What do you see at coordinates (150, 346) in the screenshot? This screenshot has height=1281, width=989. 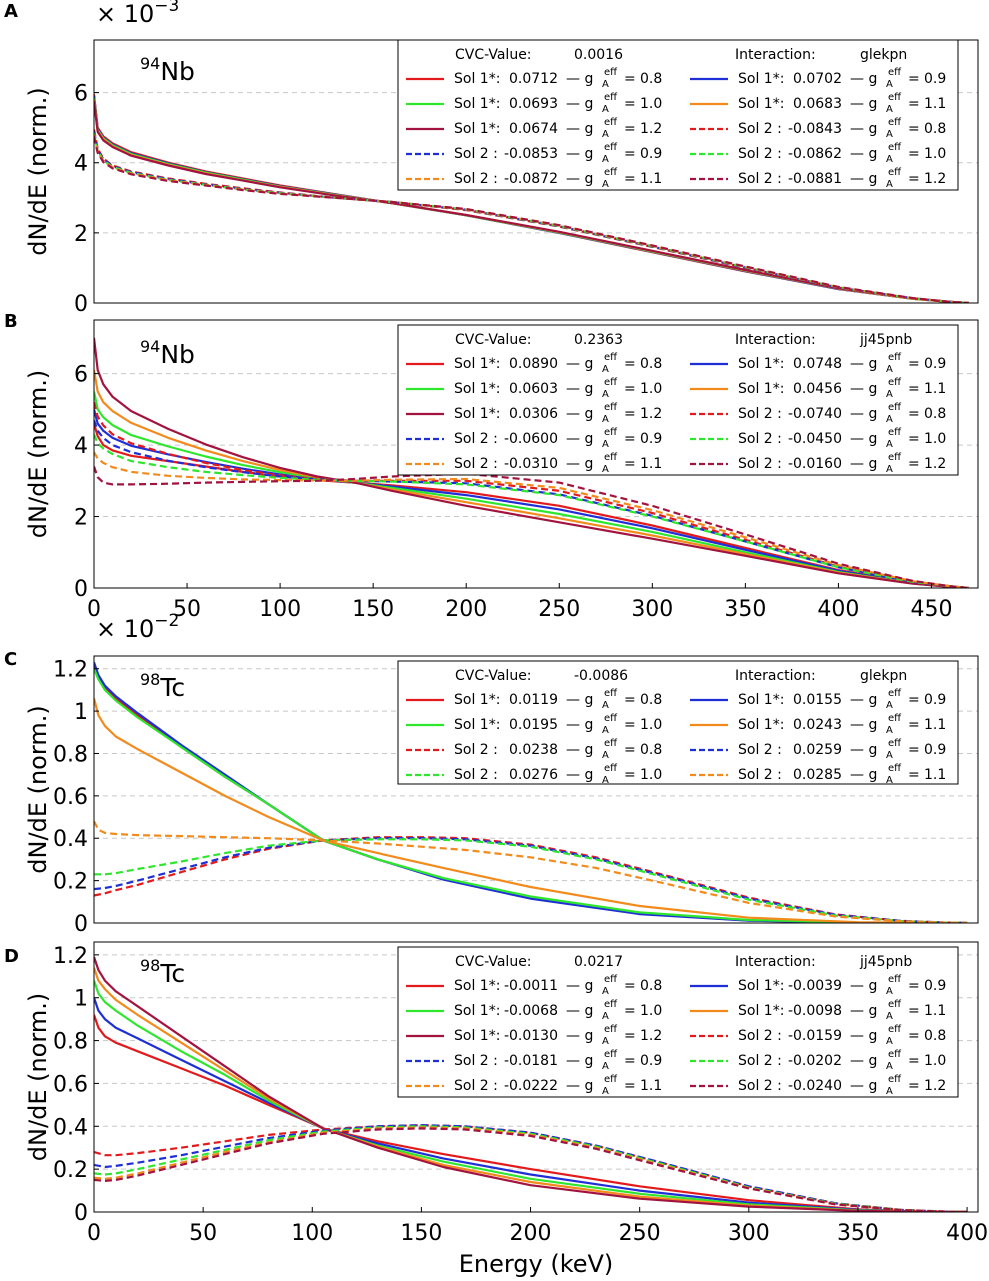 I see `nucleus-mass: 94` at bounding box center [150, 346].